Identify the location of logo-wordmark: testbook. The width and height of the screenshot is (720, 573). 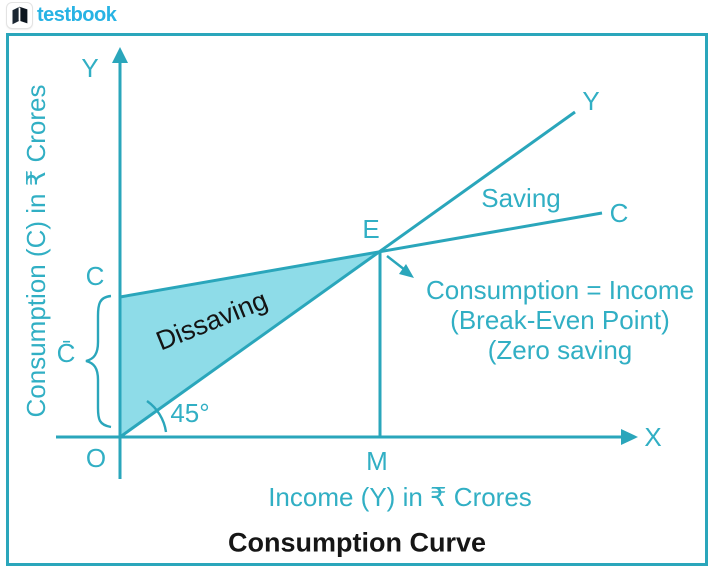
(77, 15).